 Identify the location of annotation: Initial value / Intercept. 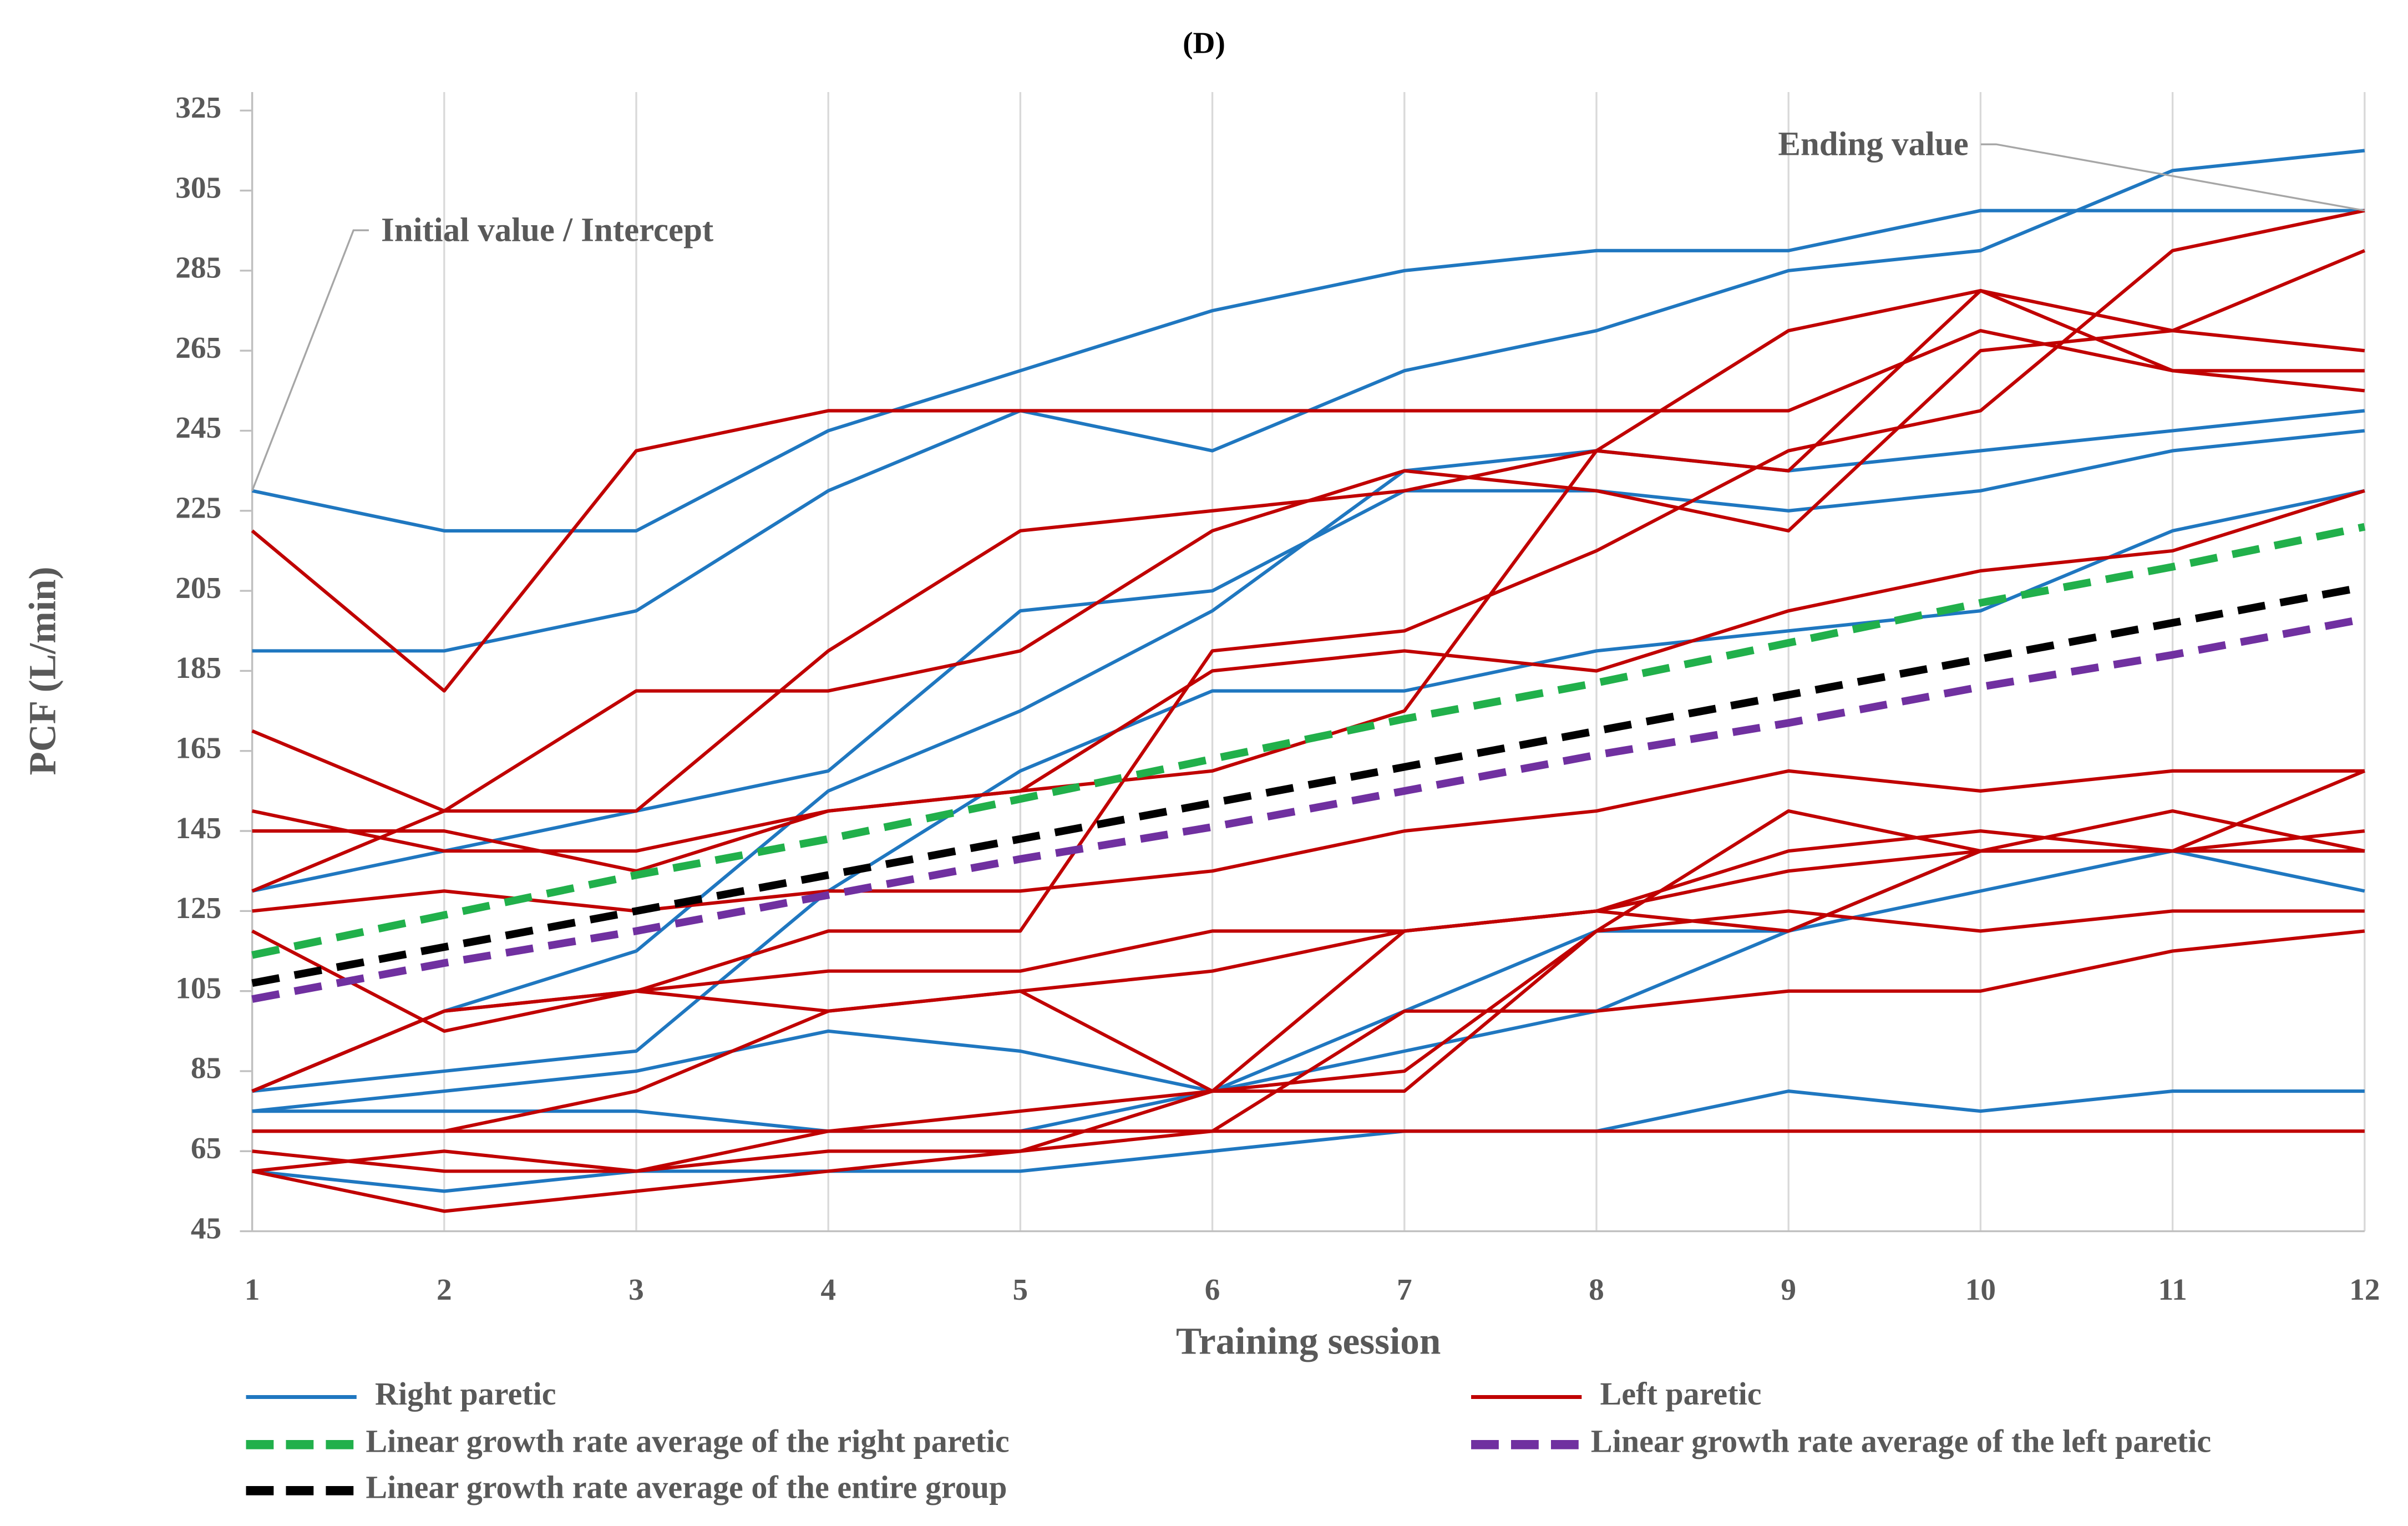
(547, 230).